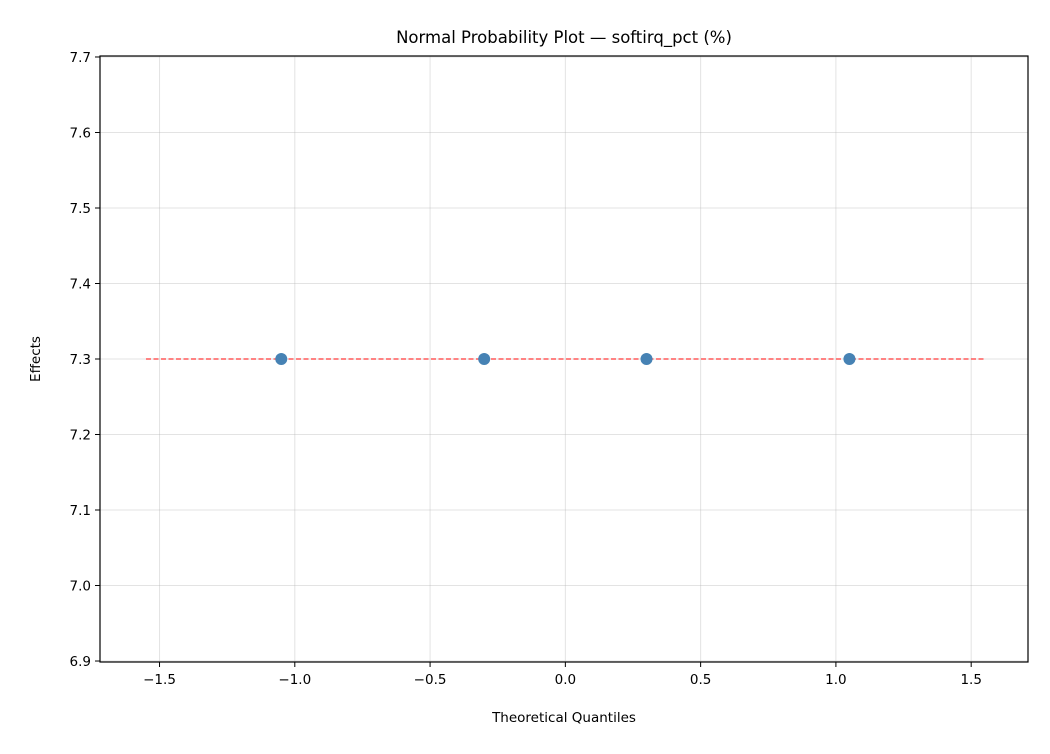  Describe the element at coordinates (80, 511) in the screenshot. I see `y-tick-label: 7.1` at that location.